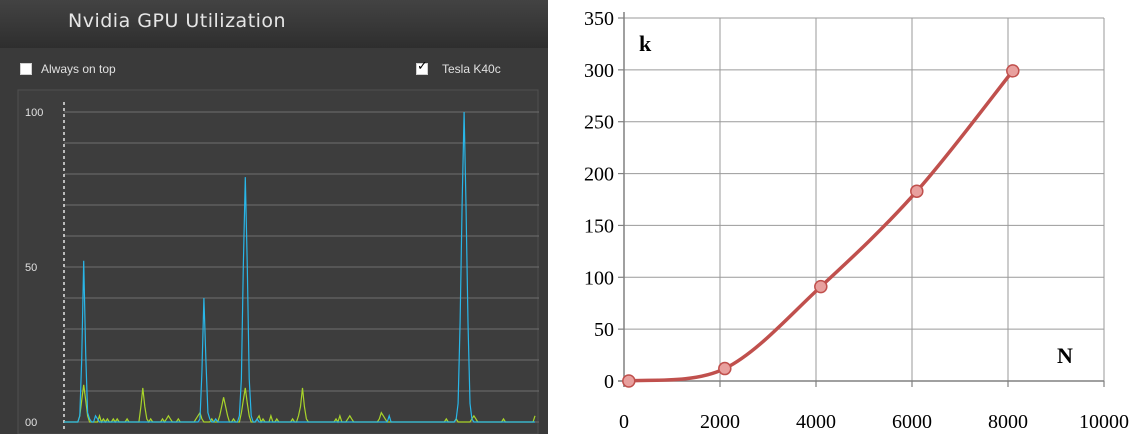 The height and width of the screenshot is (434, 1137). What do you see at coordinates (274, 68) in the screenshot?
I see `options-bar: Always on top ✓ Tesla K40c` at bounding box center [274, 68].